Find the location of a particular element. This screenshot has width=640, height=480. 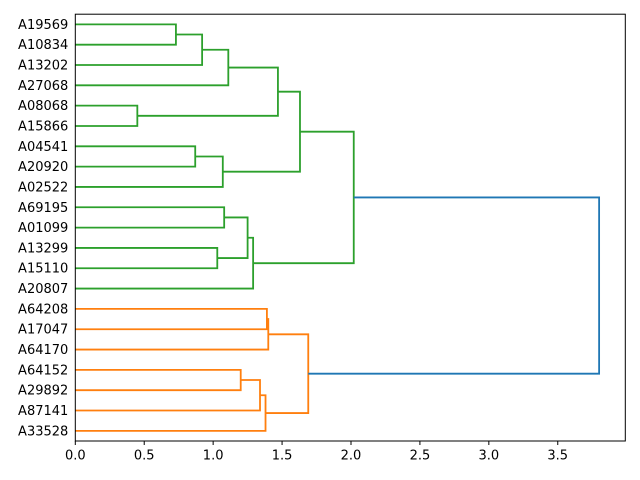

x-tick-label: 1.5 is located at coordinates (282, 456).